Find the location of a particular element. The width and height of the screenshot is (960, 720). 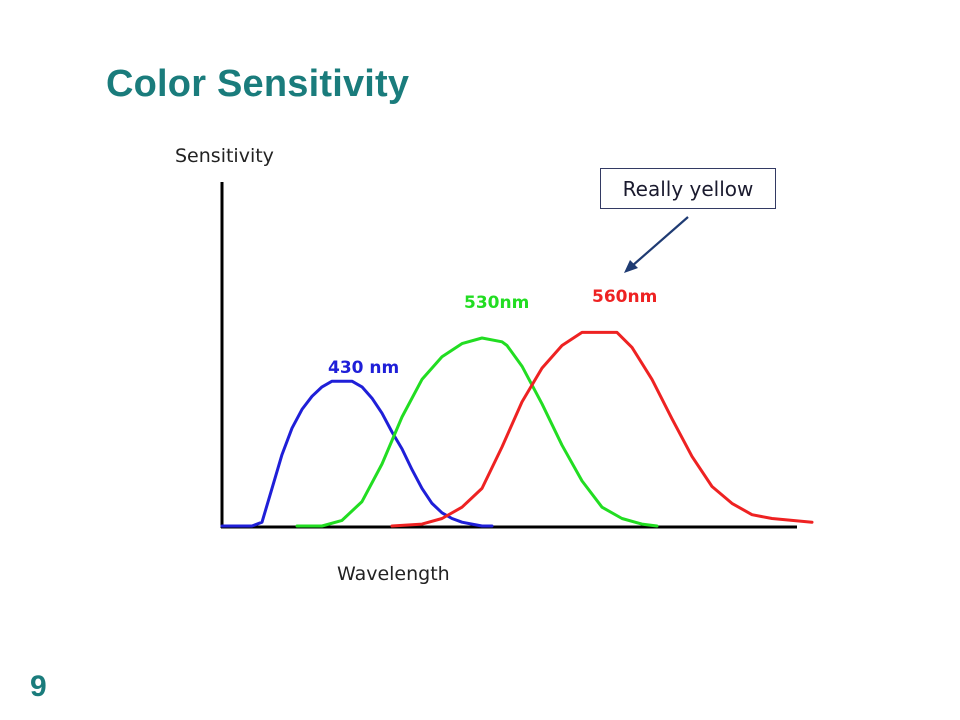

page-number: 9 is located at coordinates (38, 686).